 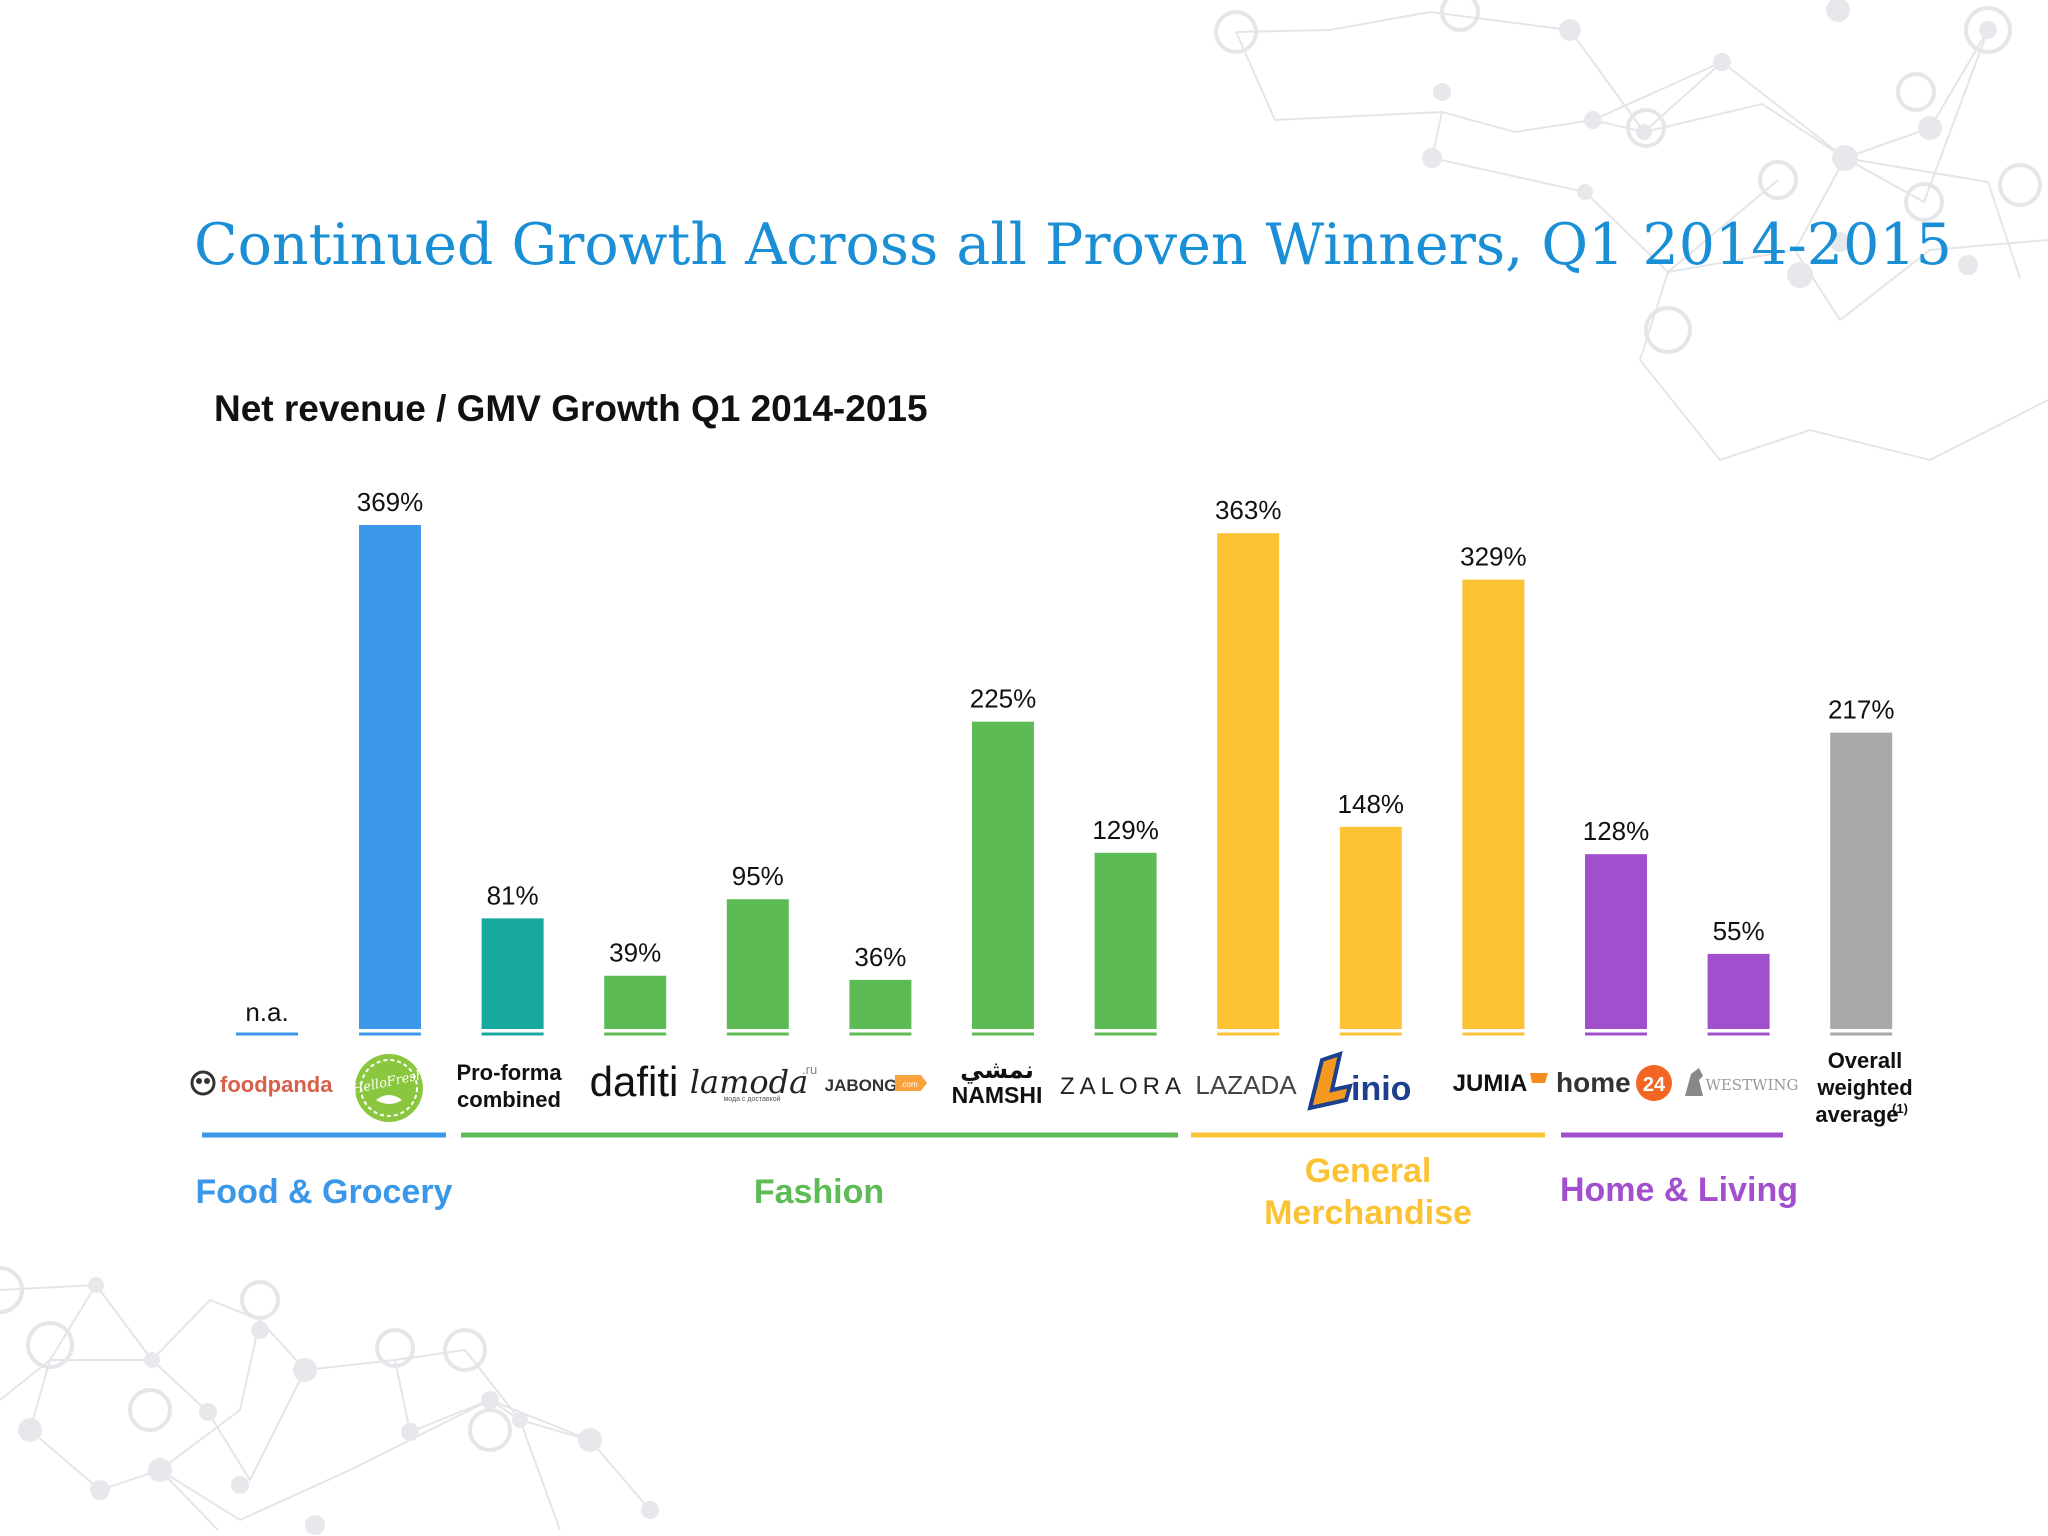 I want to click on value-label-home24: 128%, so click(x=1616, y=831).